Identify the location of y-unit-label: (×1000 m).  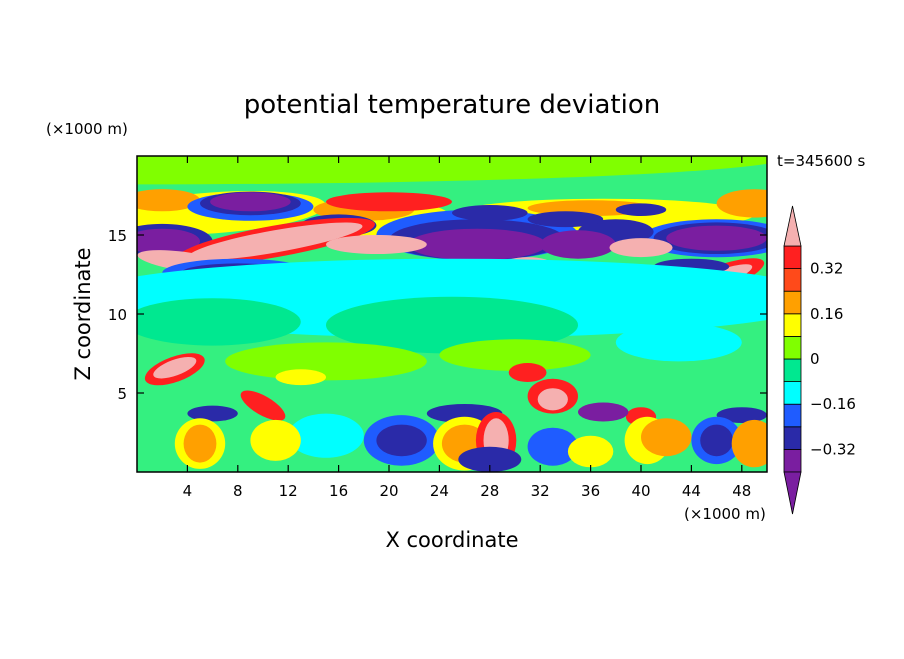
(87, 129).